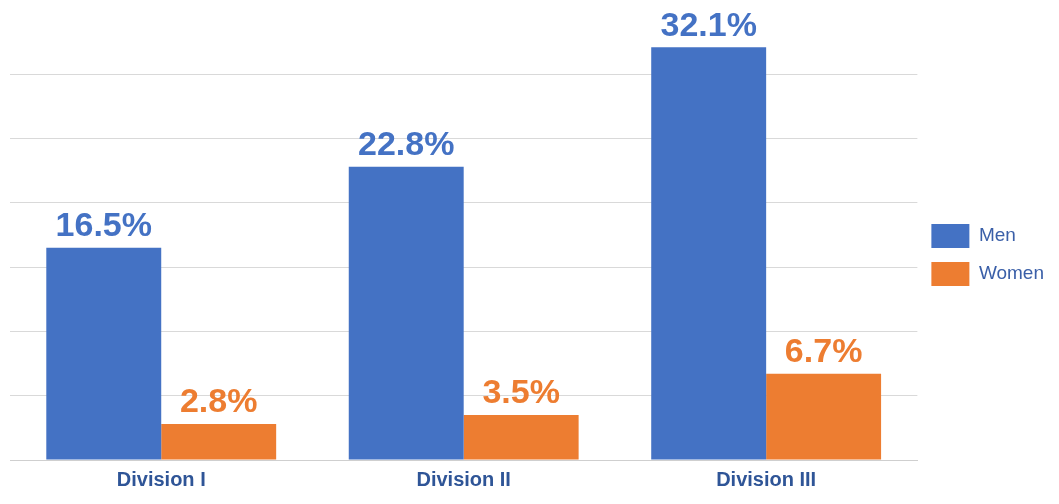 Image resolution: width=1059 pixels, height=504 pixels. I want to click on x-tick-label: Division II, so click(463, 478).